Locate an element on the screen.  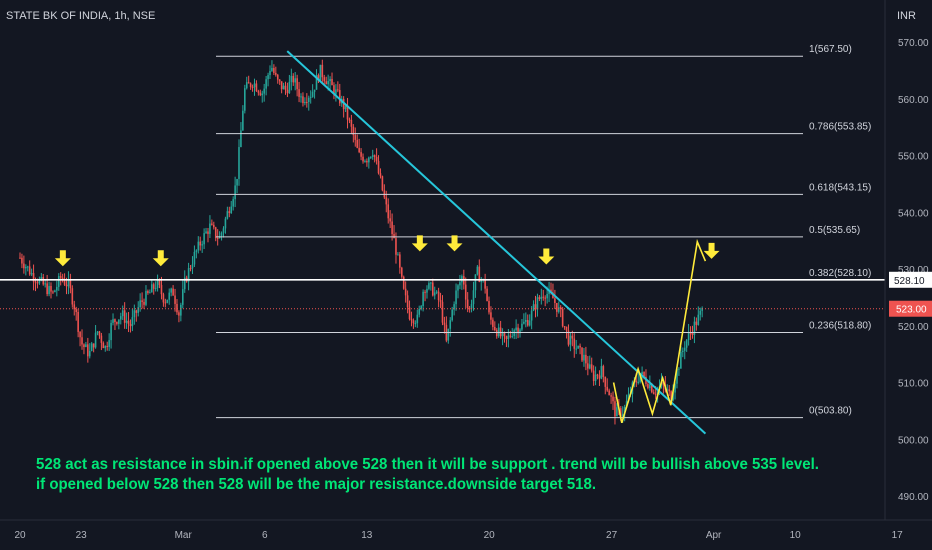
y-tick-label: 500.00 is located at coordinates (913, 440).